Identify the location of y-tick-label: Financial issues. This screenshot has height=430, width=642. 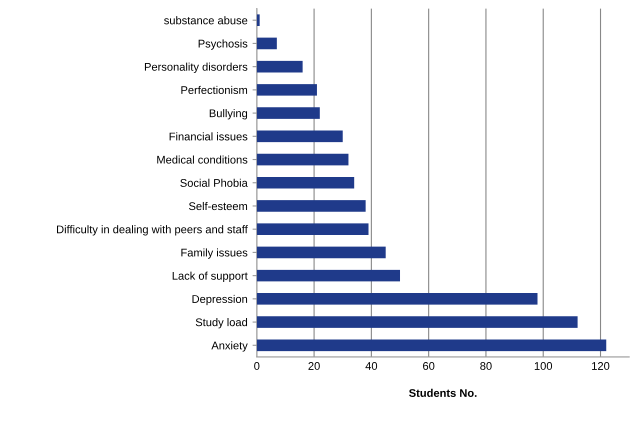
(209, 136).